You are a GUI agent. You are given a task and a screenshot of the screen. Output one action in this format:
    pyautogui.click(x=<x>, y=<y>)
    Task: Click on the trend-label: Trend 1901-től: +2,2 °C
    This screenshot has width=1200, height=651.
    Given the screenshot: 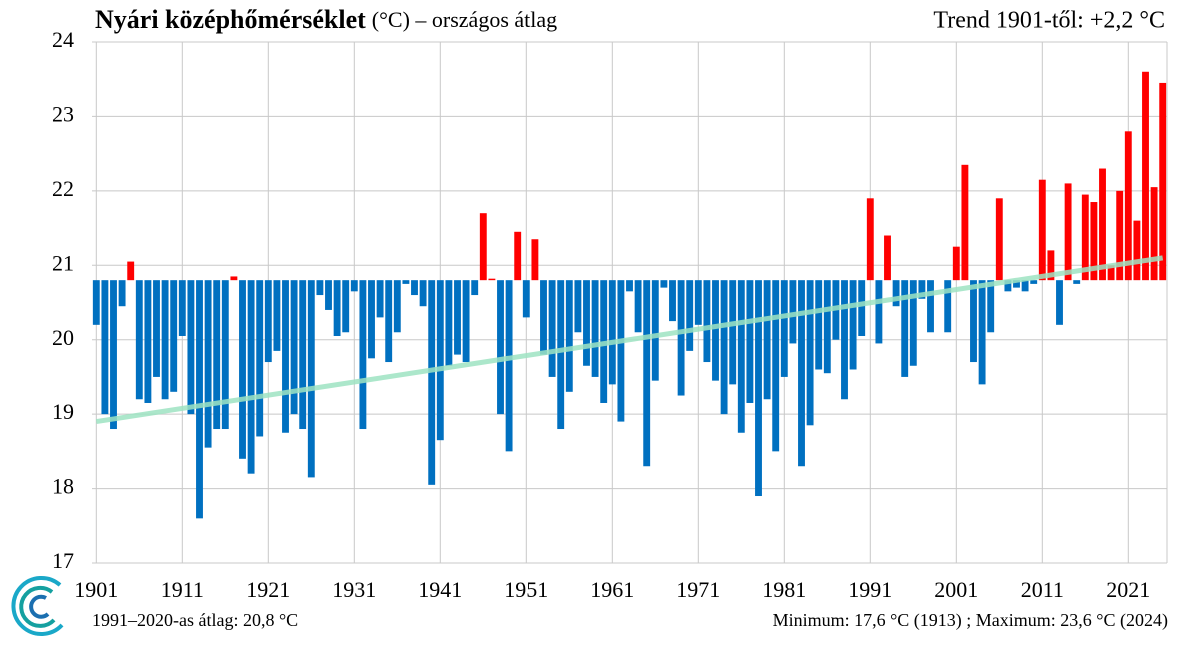 What is the action you would take?
    pyautogui.click(x=1049, y=21)
    